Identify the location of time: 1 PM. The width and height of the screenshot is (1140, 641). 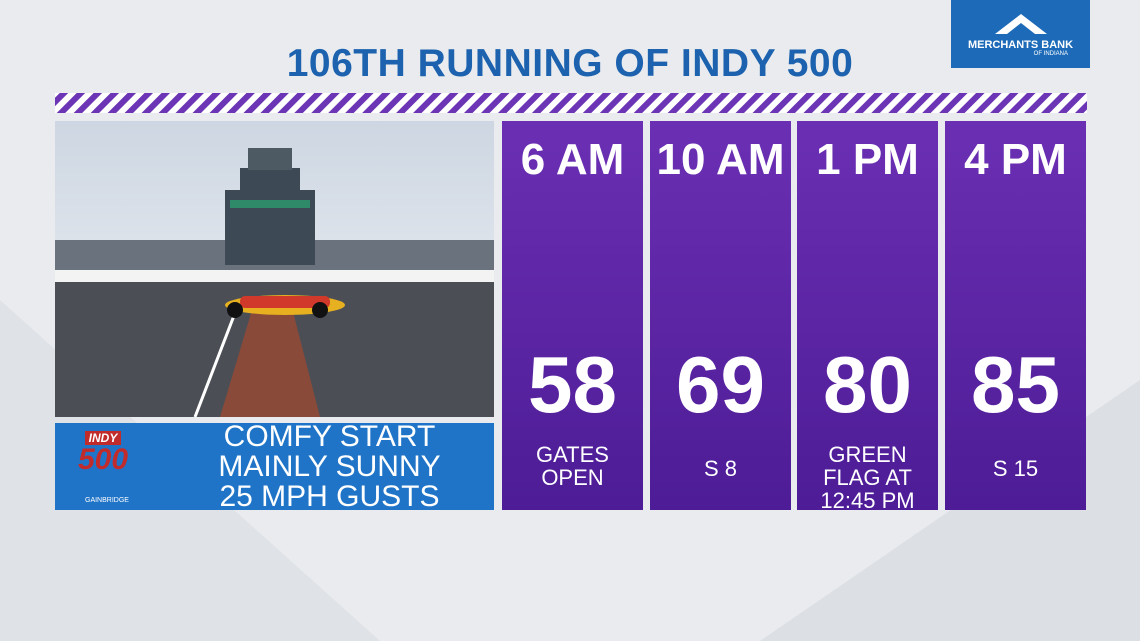
(867, 159).